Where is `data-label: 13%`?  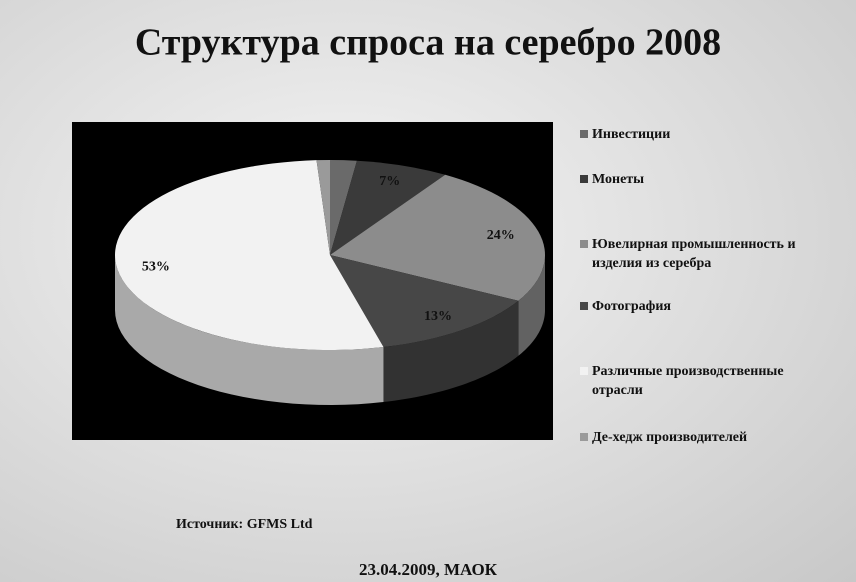
data-label: 13% is located at coordinates (438, 316).